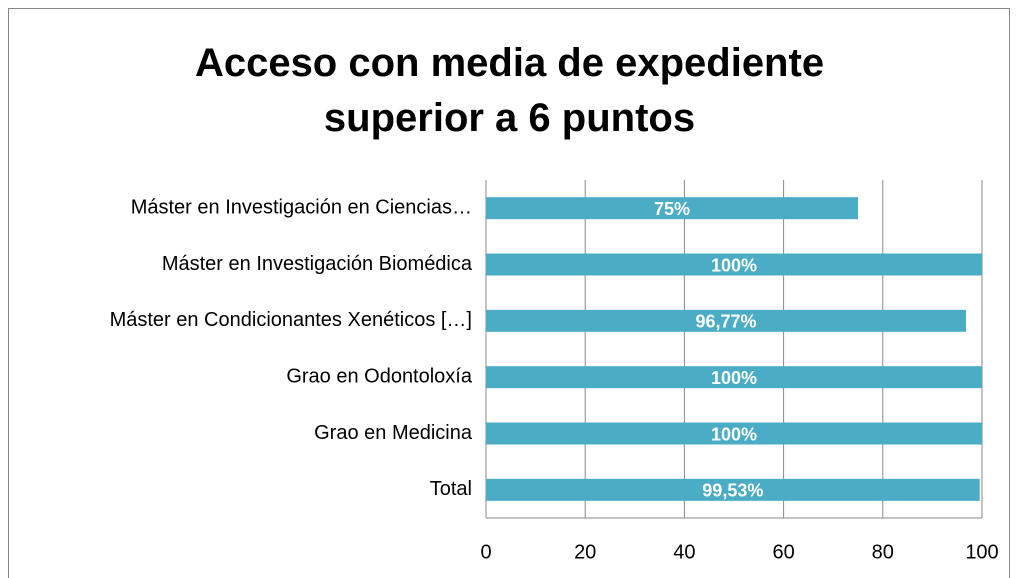 This screenshot has width=1019, height=578. What do you see at coordinates (451, 489) in the screenshot?
I see `y-tick-label: Total` at bounding box center [451, 489].